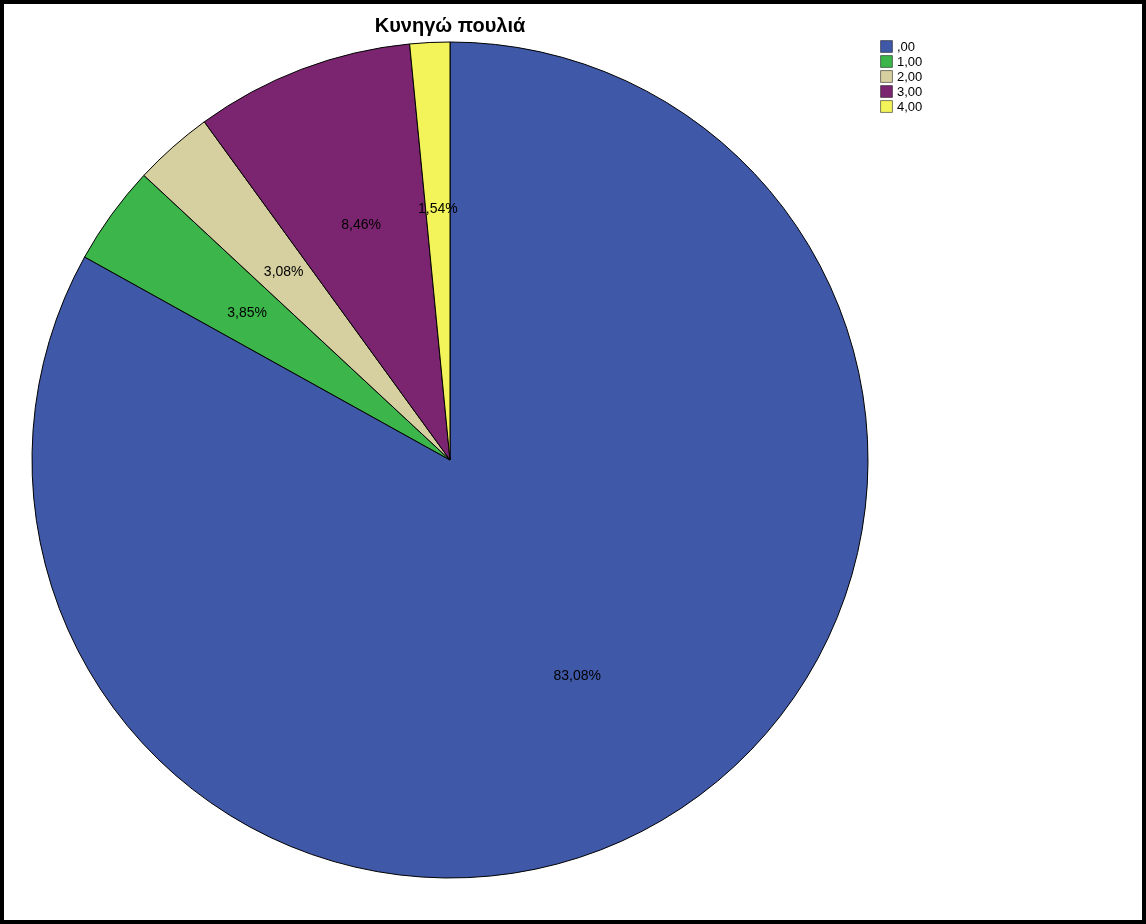  What do you see at coordinates (910, 76) in the screenshot?
I see `legend-label: 2,00` at bounding box center [910, 76].